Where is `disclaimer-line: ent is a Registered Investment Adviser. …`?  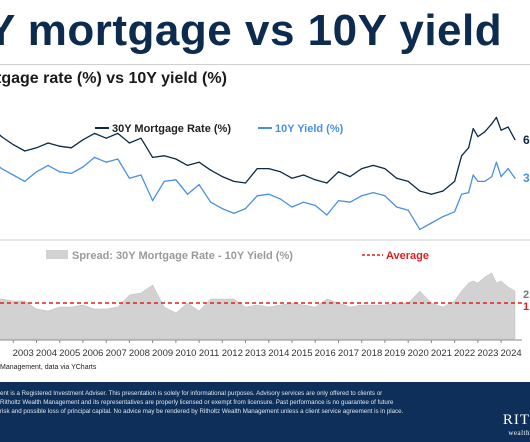 disclaimer-line: ent is a Registered Investment Adviser. … is located at coordinates (191, 393).